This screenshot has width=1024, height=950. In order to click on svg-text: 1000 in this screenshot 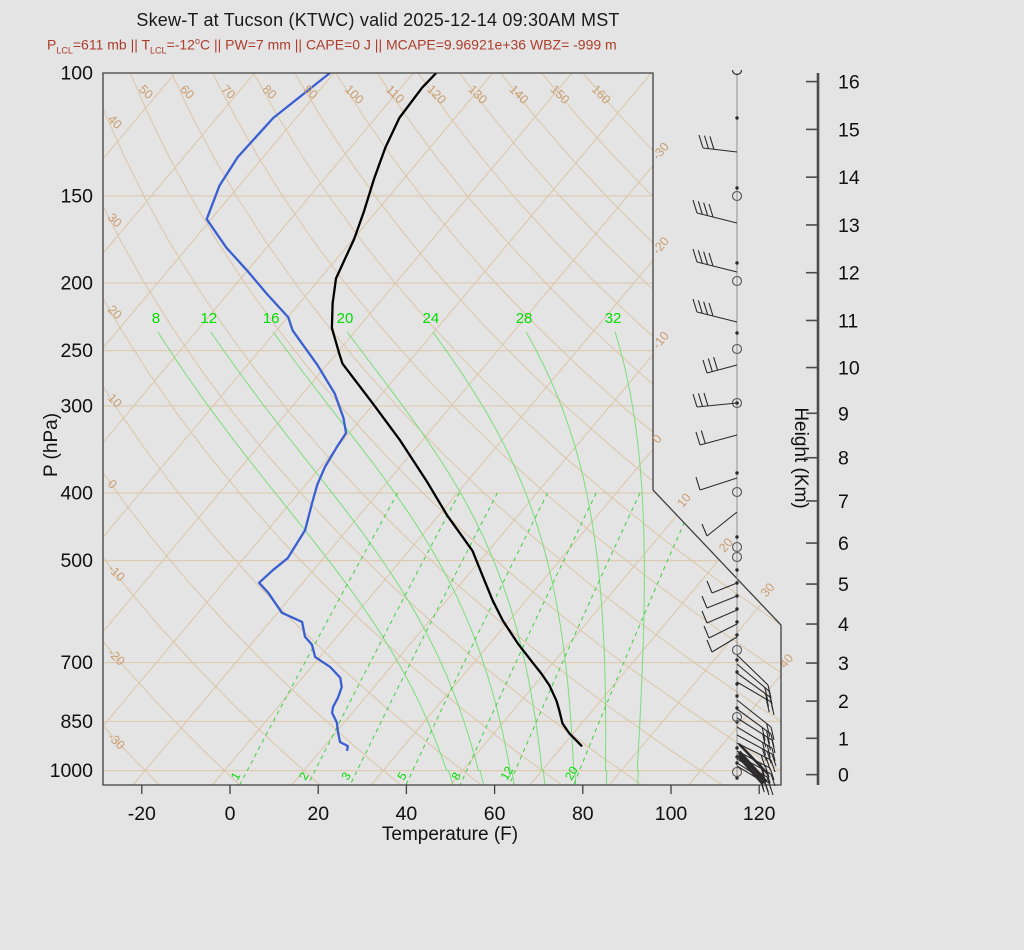, I will do `click(72, 771)`.